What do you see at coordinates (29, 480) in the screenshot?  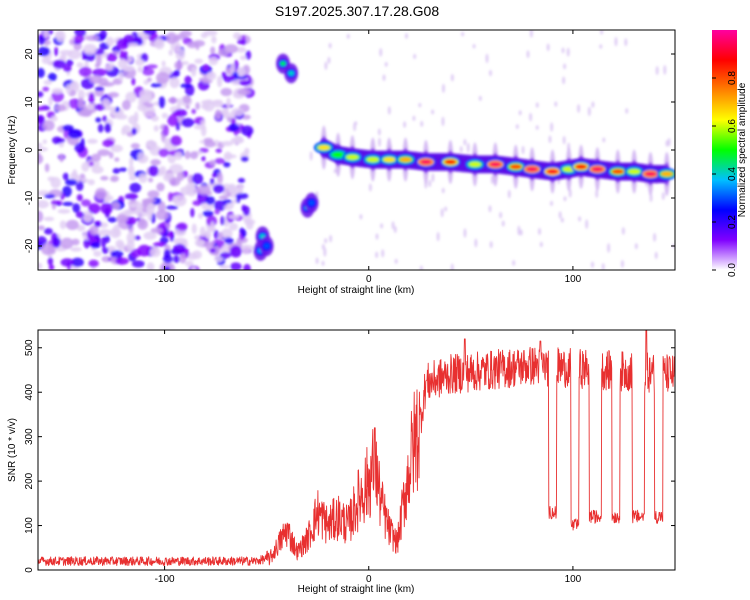 I see `snr-y-tick-label: 200` at bounding box center [29, 480].